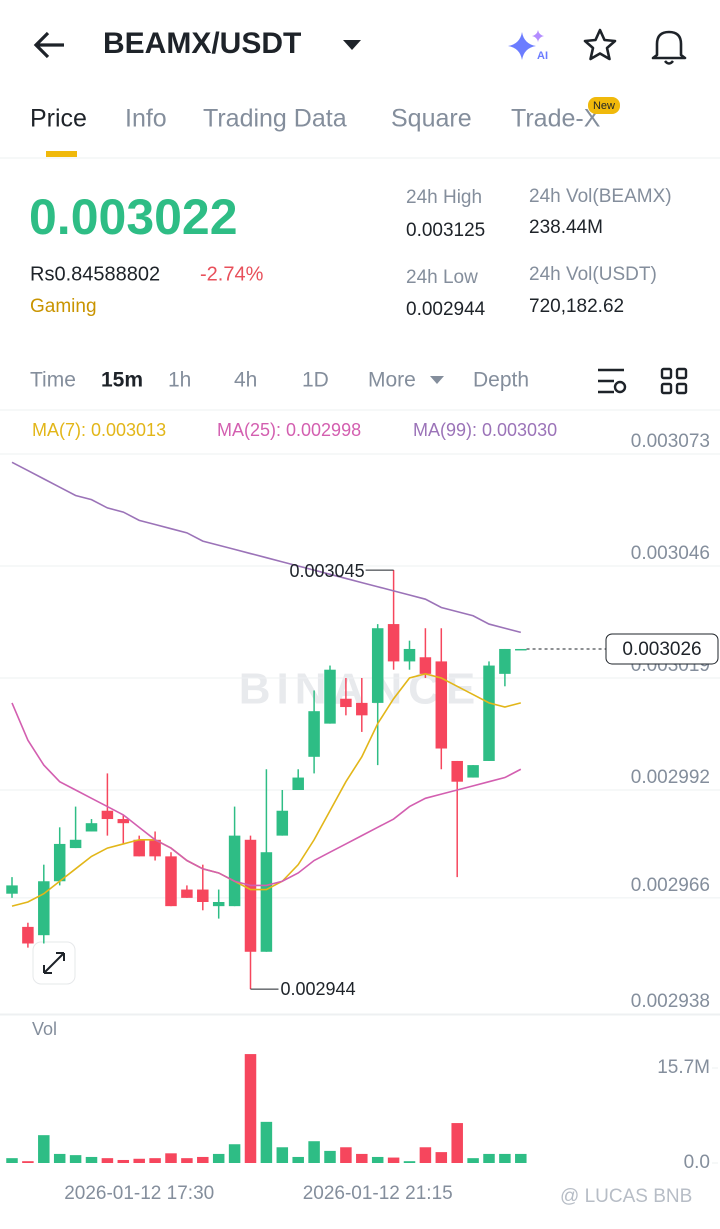 The height and width of the screenshot is (1229, 720). I want to click on y-tick-label: 0.002966, so click(670, 885).